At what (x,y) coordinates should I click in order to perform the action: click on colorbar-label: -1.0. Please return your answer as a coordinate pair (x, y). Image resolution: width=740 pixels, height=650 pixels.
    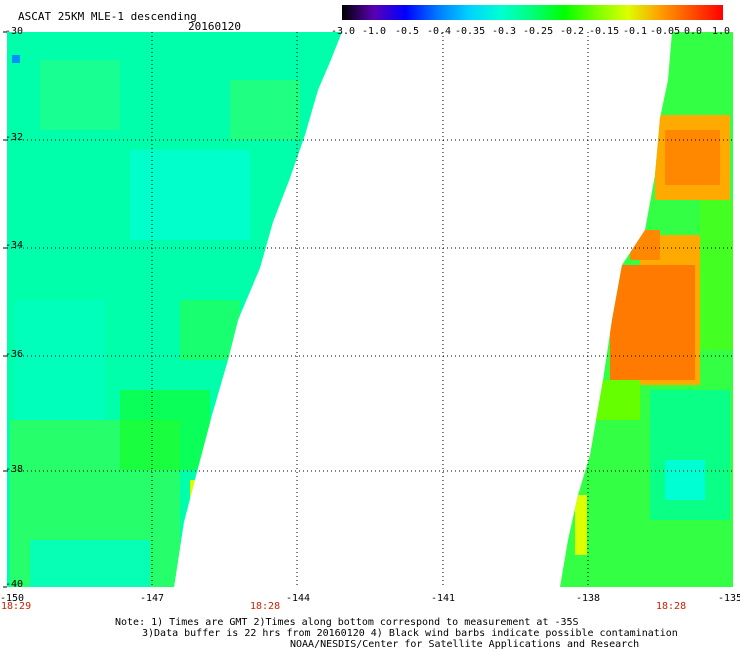
    Looking at the image, I should click on (374, 31).